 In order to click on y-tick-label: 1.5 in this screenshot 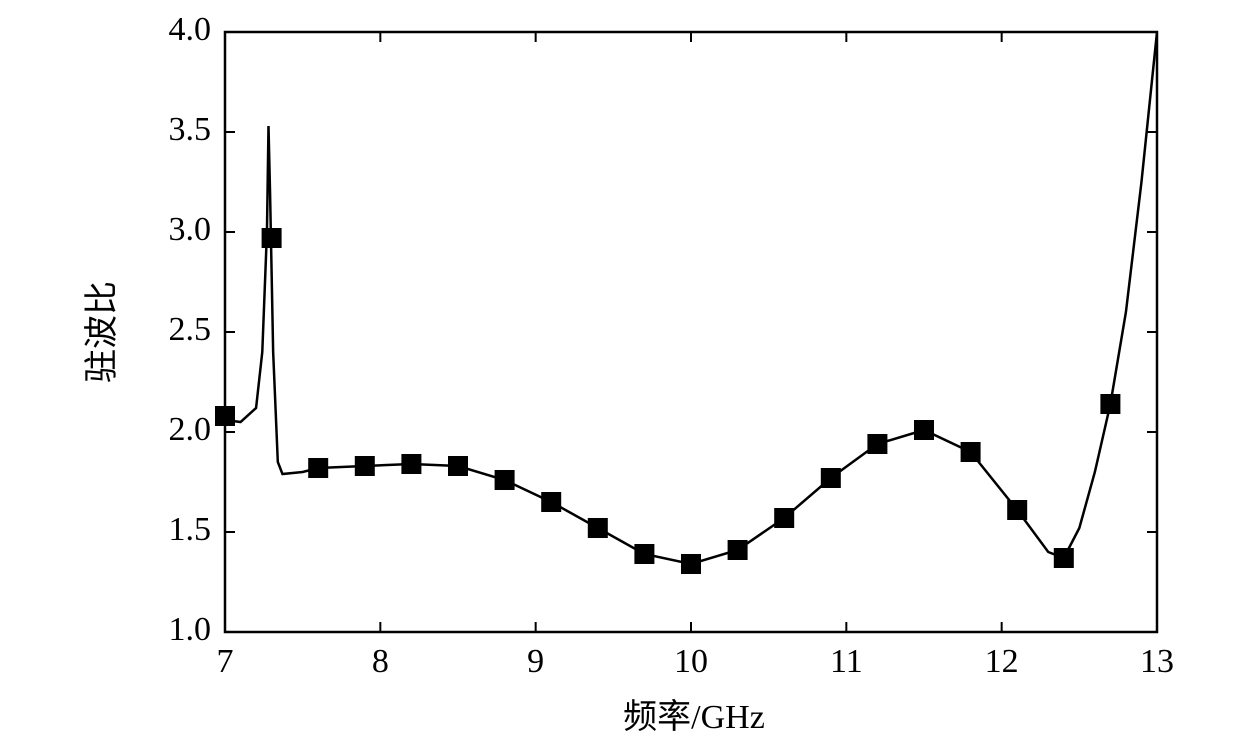, I will do `click(190, 529)`.